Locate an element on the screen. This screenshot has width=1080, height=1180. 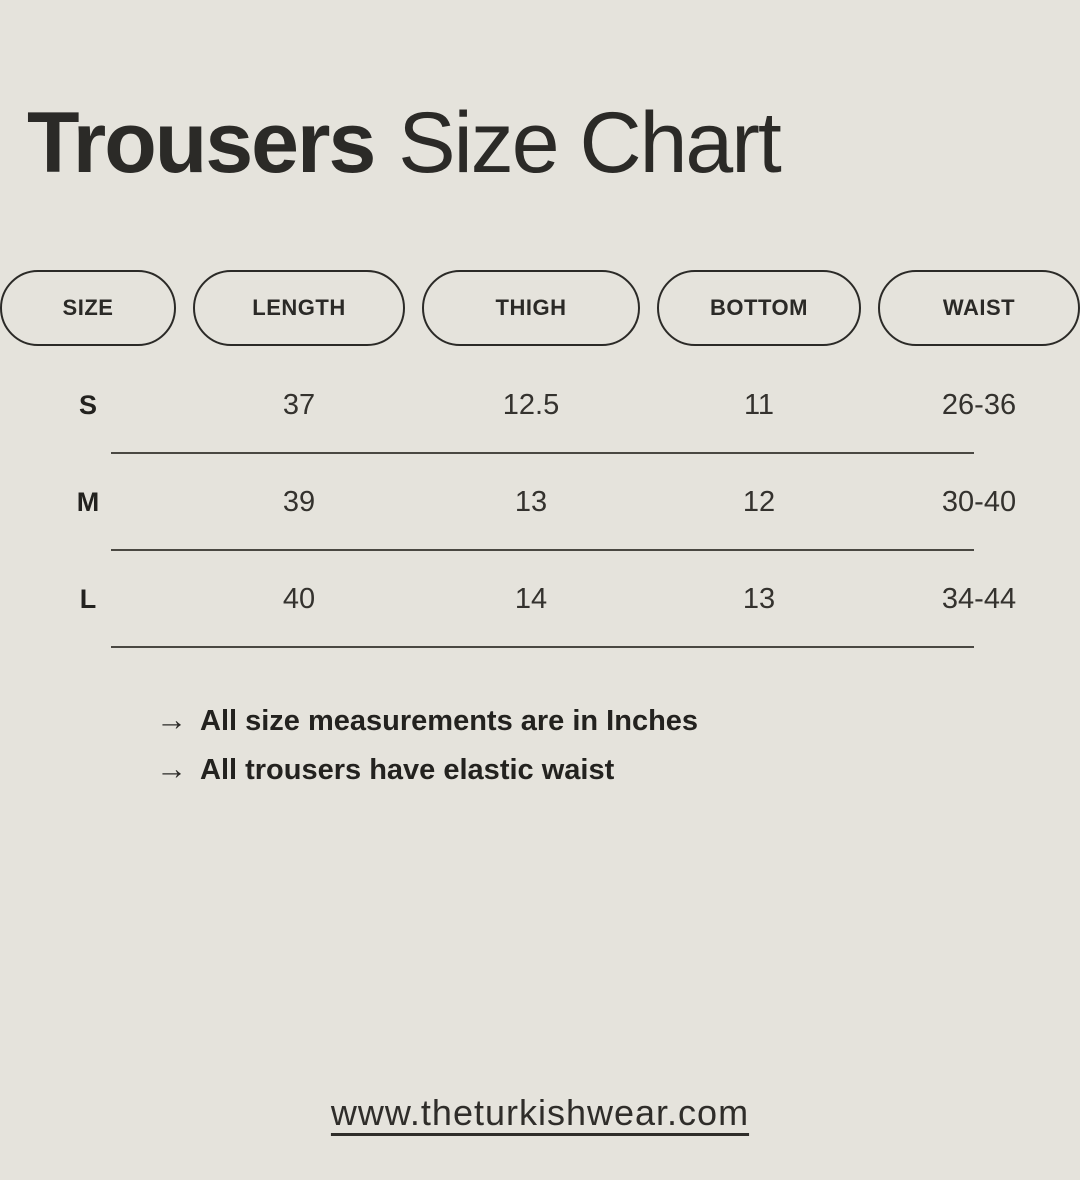
bottom-value: 13 is located at coordinates (759, 599).